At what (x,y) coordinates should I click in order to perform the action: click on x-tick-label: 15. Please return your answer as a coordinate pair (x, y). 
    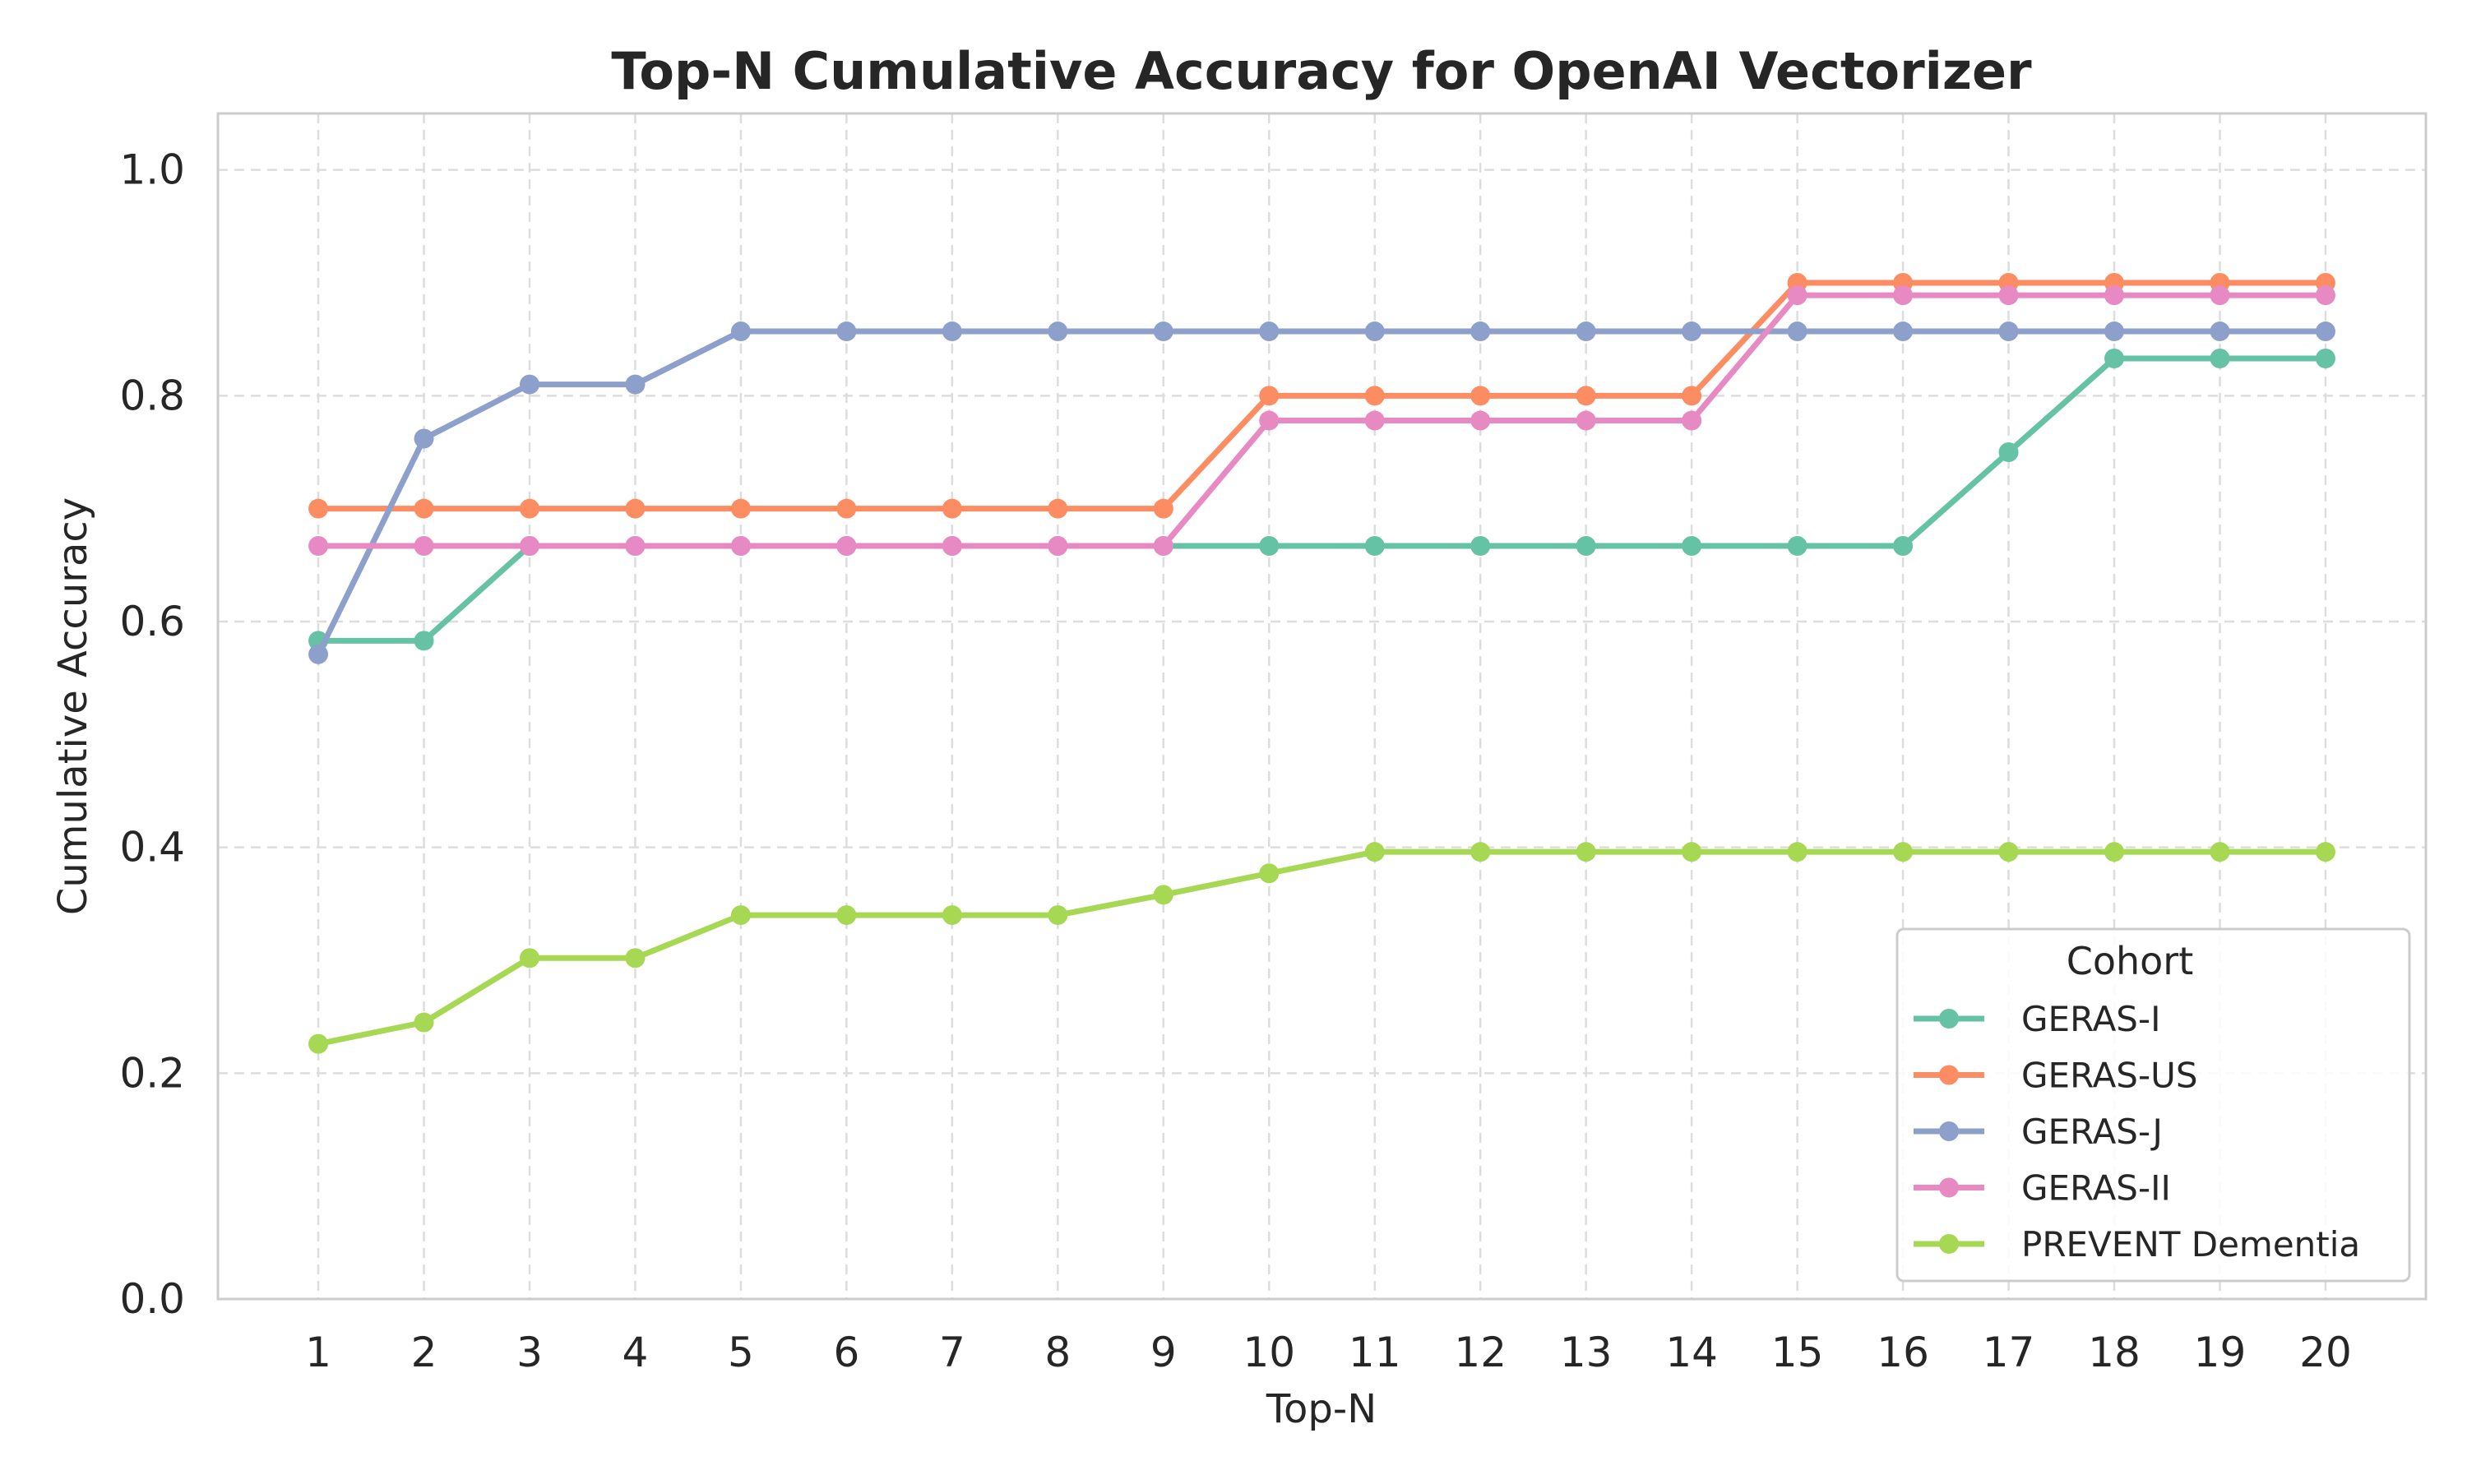
    Looking at the image, I should click on (1797, 1352).